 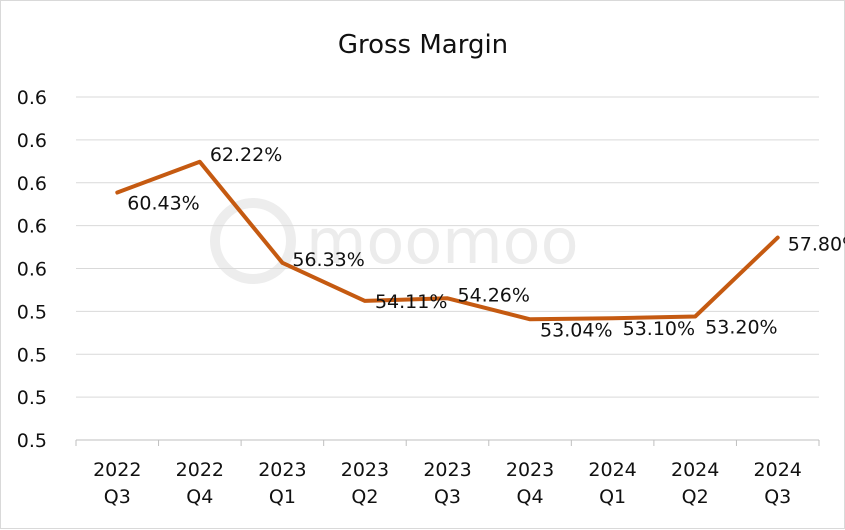 What do you see at coordinates (253, 241) in the screenshot?
I see `watermark-logo-icon` at bounding box center [253, 241].